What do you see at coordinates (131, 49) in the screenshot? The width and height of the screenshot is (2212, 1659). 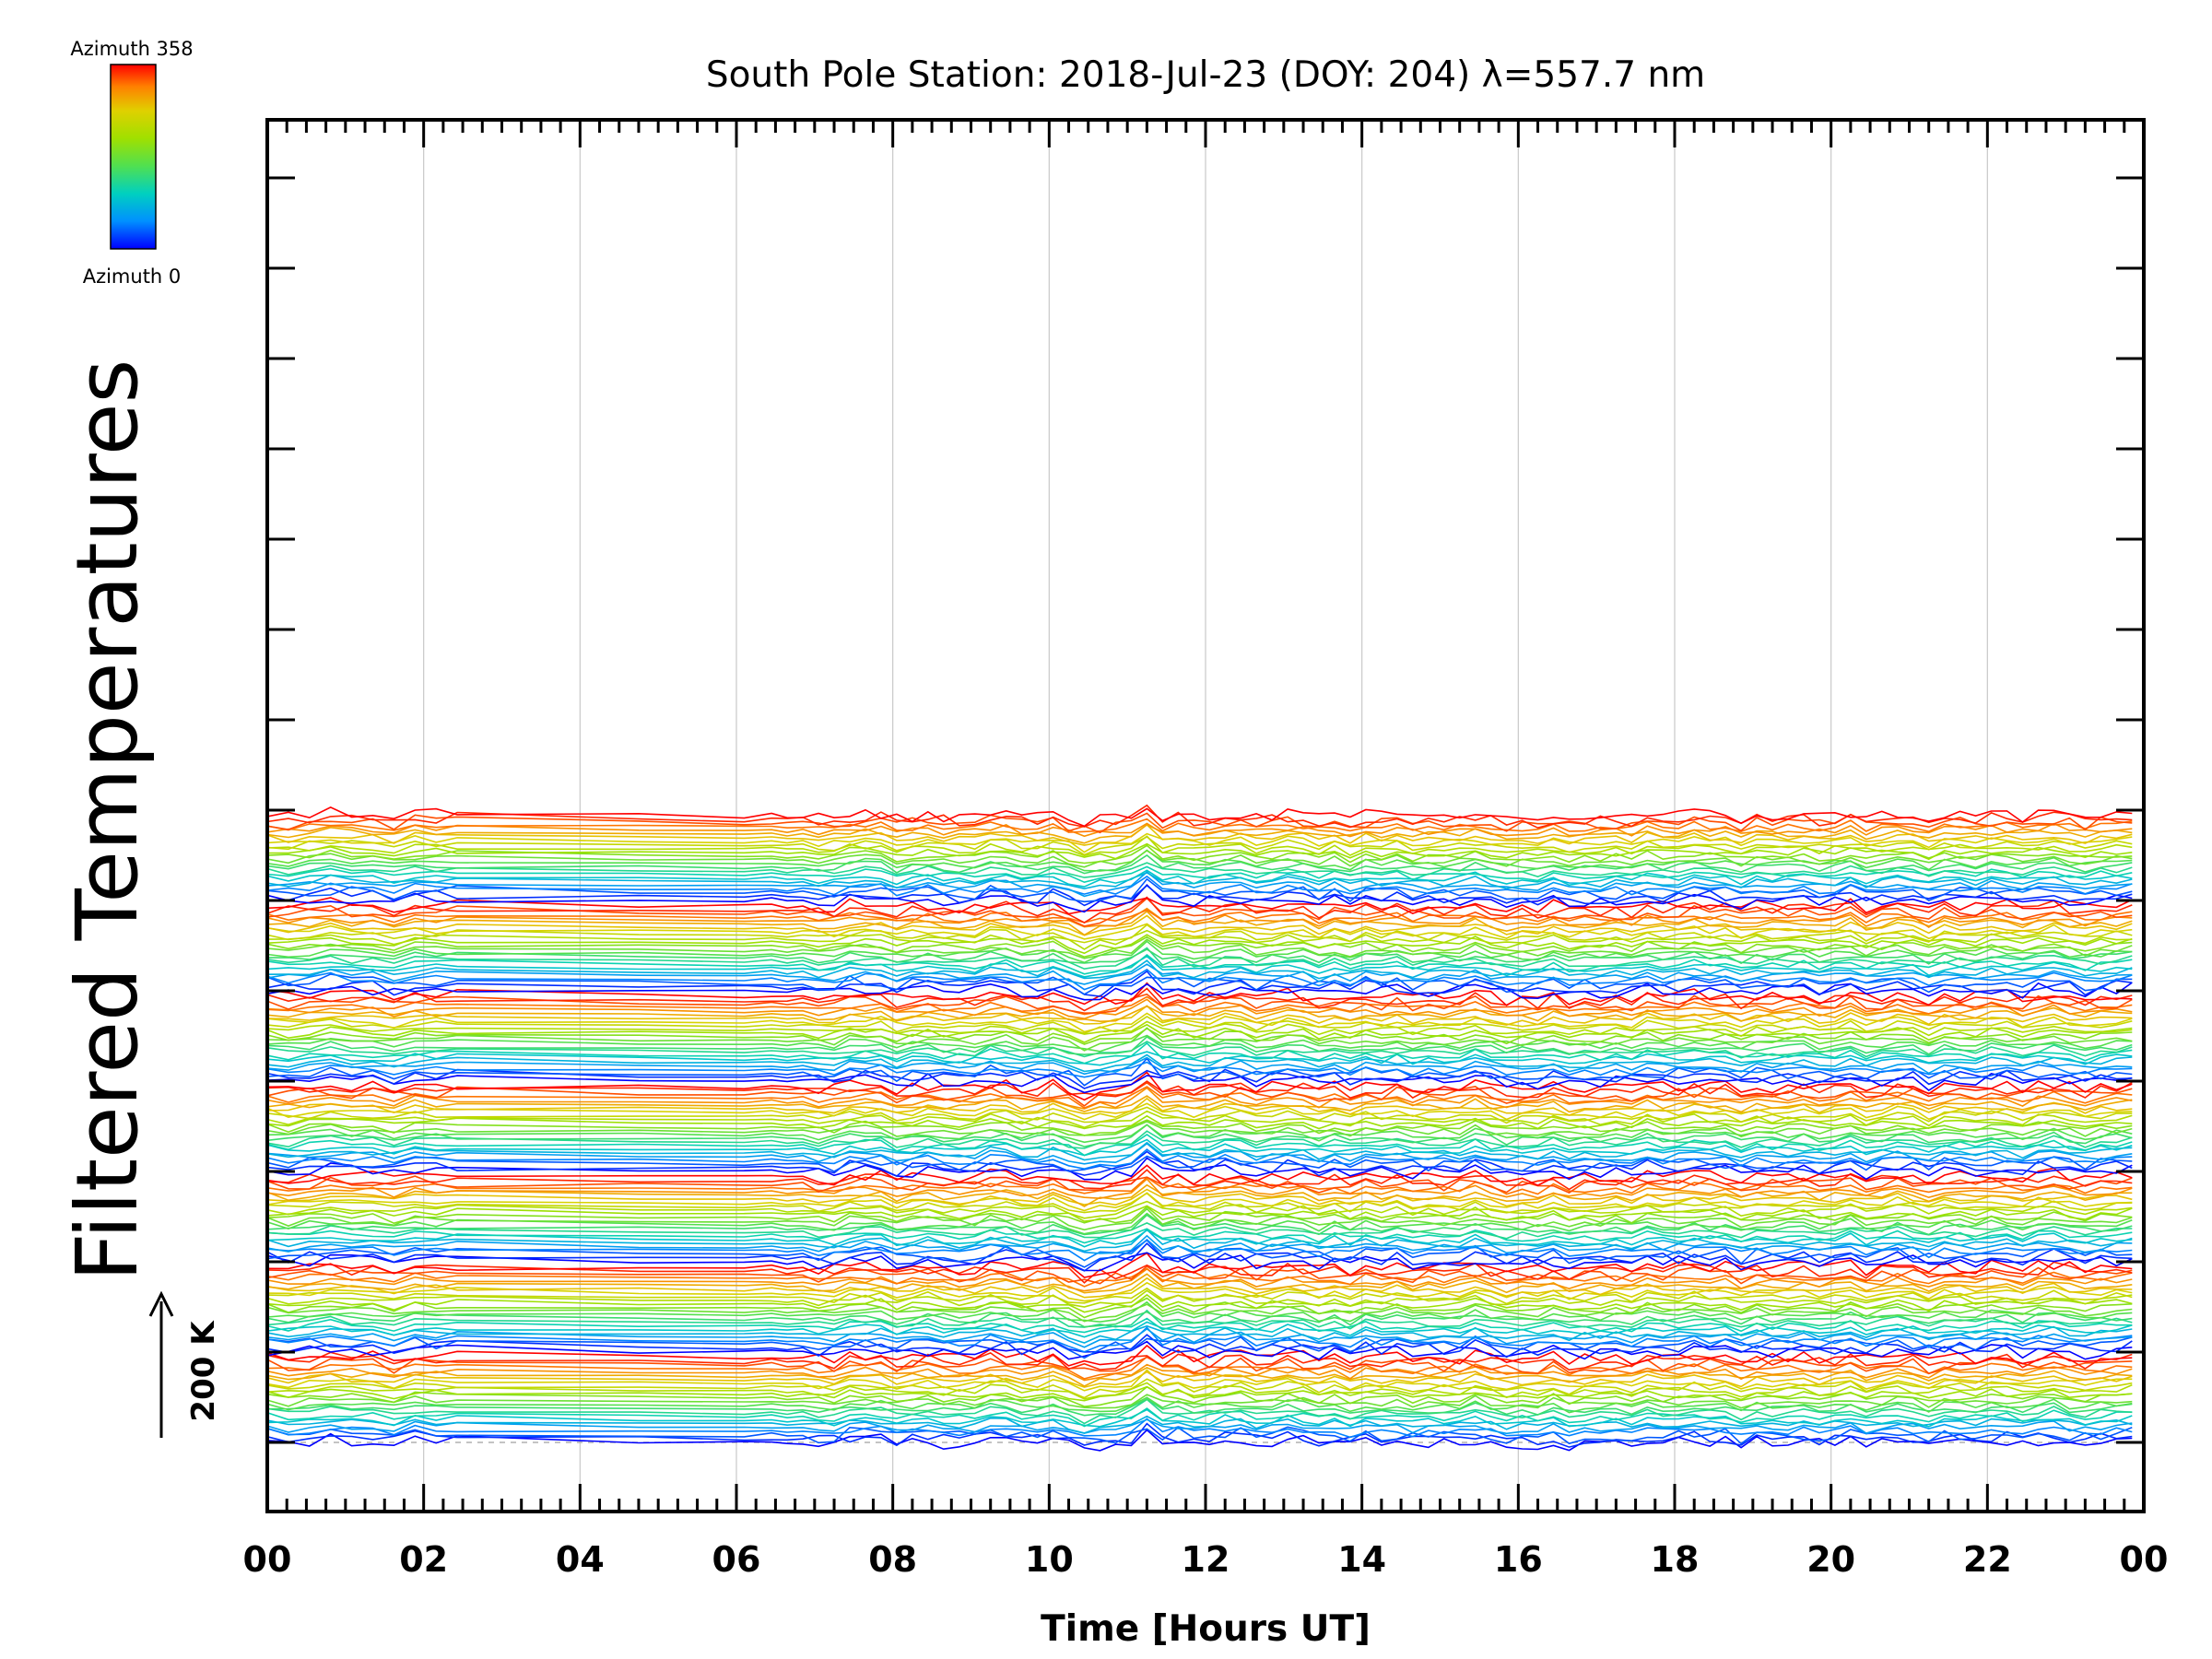 I see `colorbar-top-label: Azimuth 358` at bounding box center [131, 49].